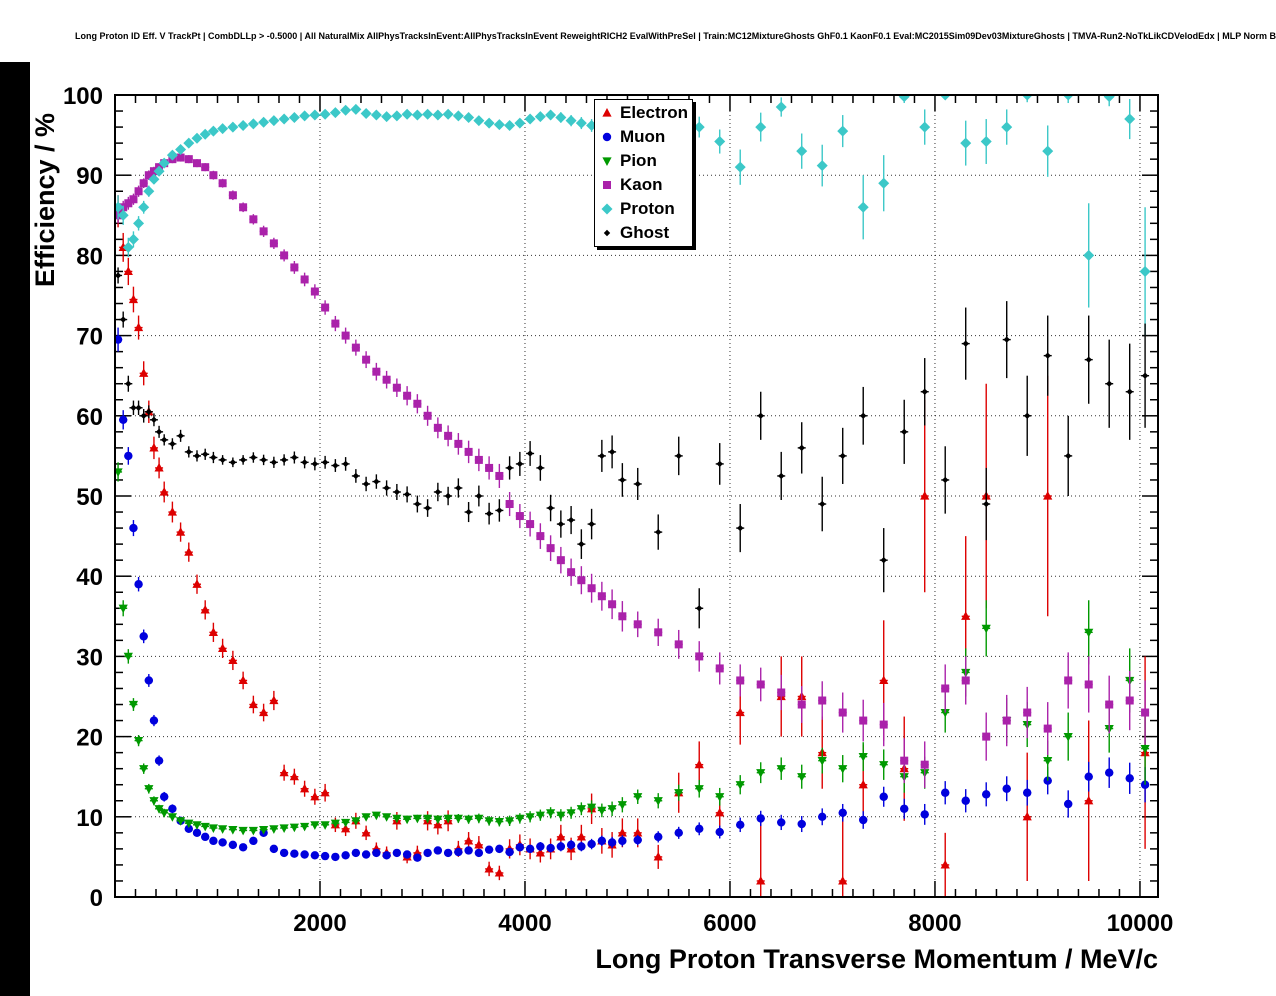  I want to click on legend-label: Ghost, so click(645, 232).